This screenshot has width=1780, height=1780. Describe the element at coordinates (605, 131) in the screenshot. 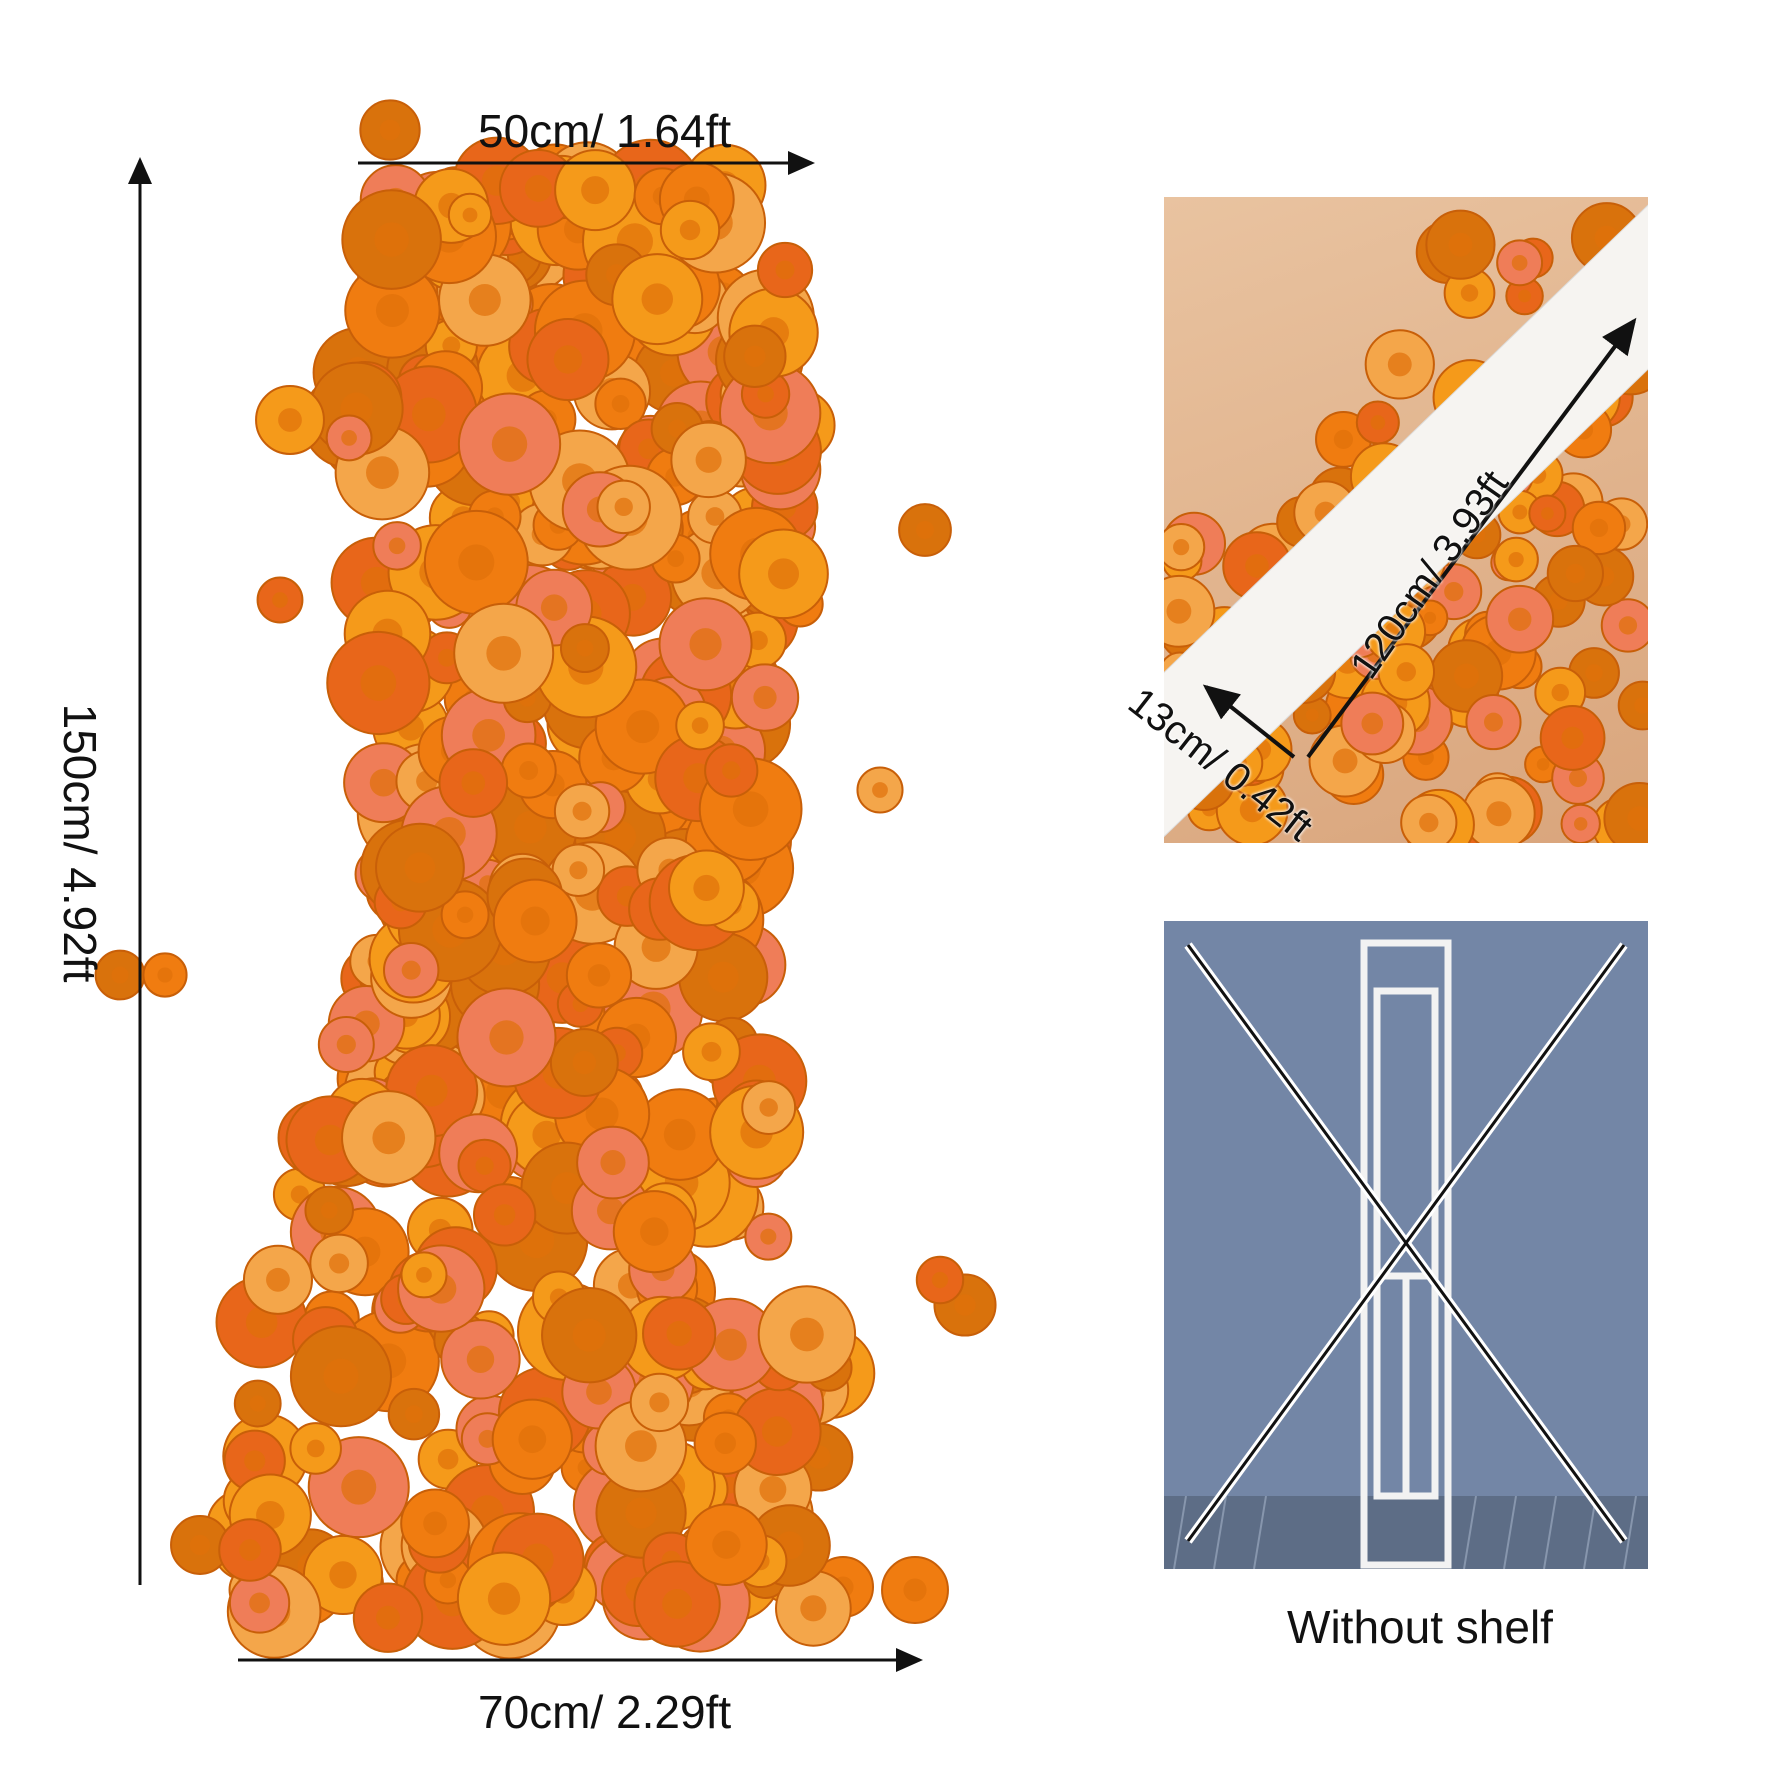

I see `top-width-label: 50cm/ 1.64ft` at that location.